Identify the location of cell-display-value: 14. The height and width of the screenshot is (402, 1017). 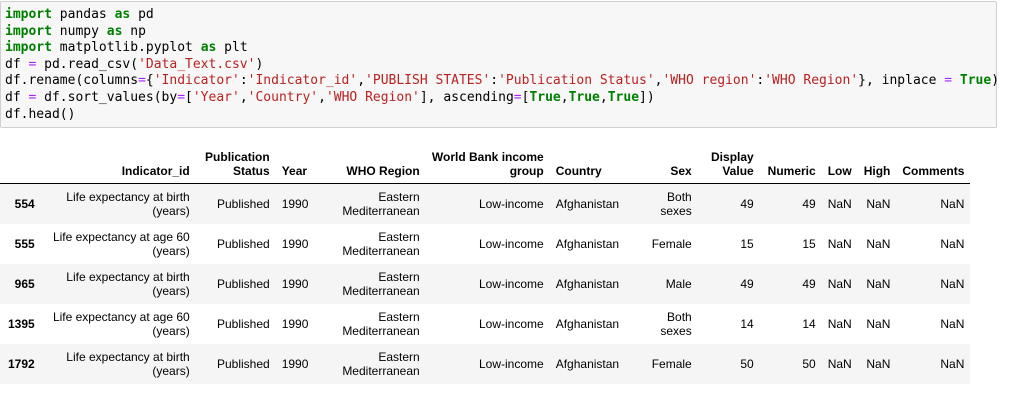
(729, 324).